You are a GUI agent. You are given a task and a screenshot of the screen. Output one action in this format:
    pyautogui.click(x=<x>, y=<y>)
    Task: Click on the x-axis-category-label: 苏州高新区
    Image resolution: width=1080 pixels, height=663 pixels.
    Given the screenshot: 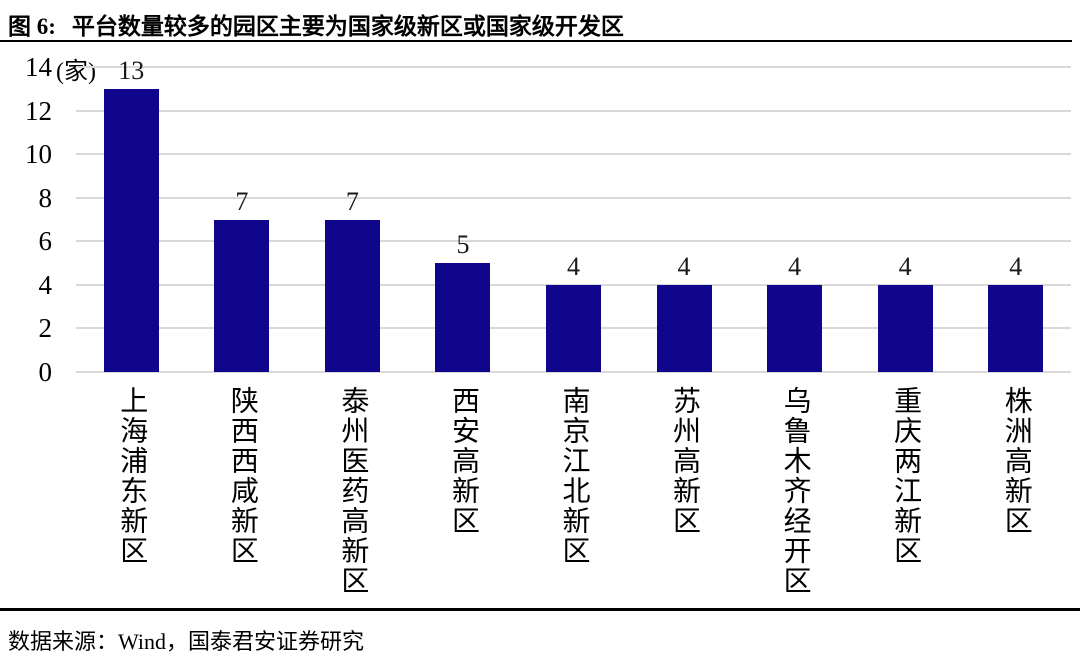 What is the action you would take?
    pyautogui.click(x=685, y=461)
    